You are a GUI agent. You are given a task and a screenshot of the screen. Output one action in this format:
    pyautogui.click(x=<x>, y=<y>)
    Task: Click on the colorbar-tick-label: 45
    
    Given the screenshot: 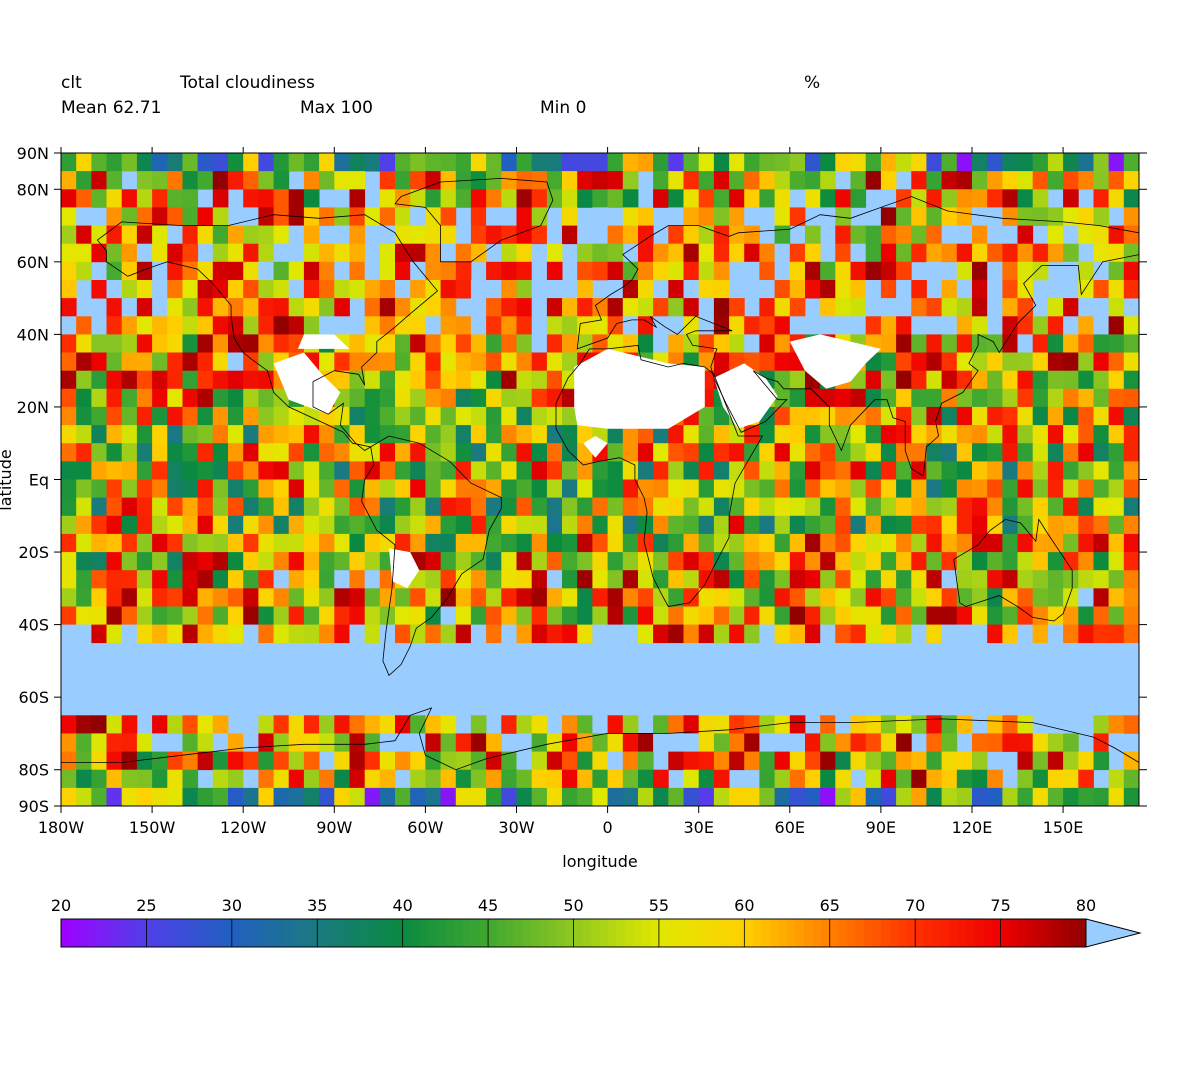 What is the action you would take?
    pyautogui.click(x=488, y=905)
    